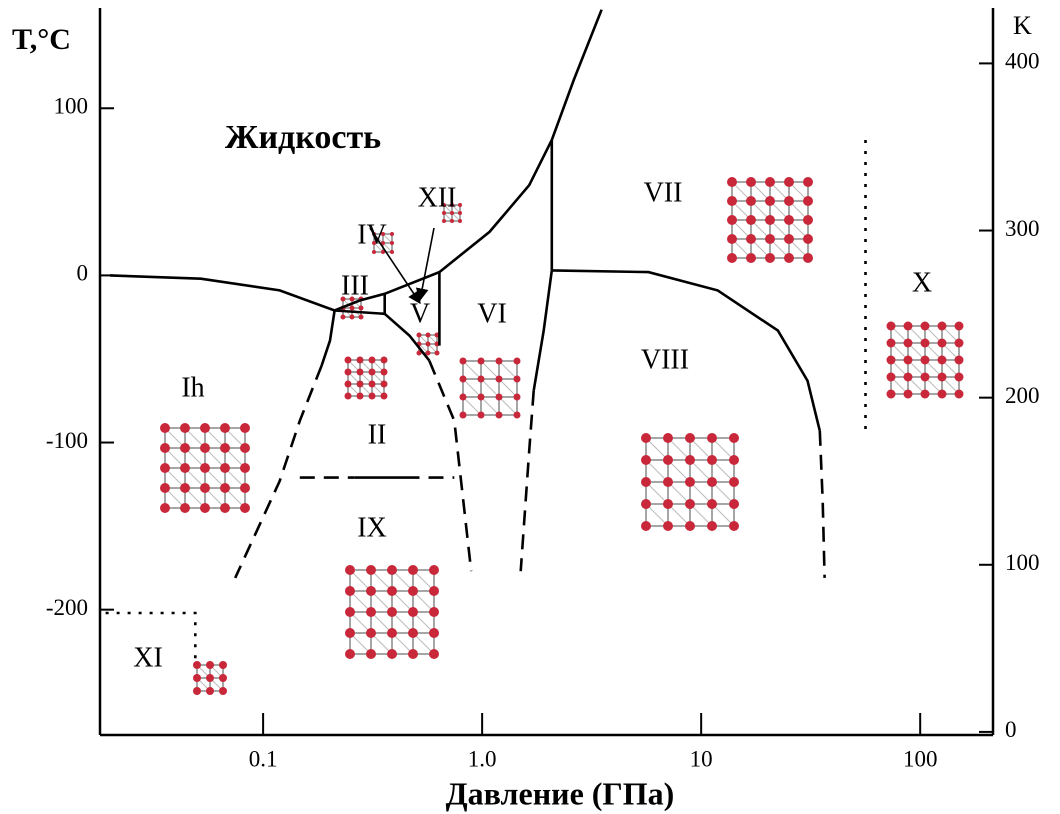 The image size is (1060, 814). What do you see at coordinates (1022, 228) in the screenshot?
I see `y2-tick-label: 300` at bounding box center [1022, 228].